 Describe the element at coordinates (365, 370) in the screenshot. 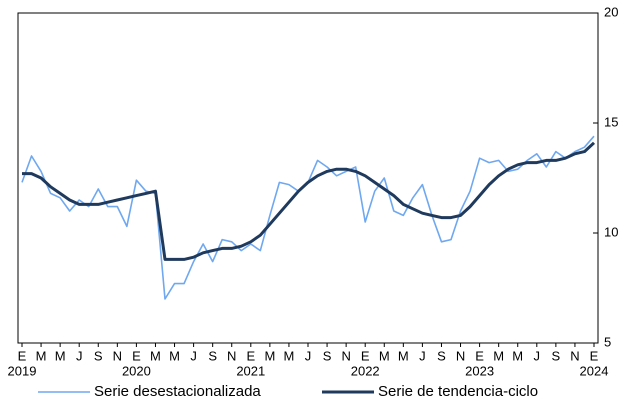

I see `year-label: 2022` at that location.